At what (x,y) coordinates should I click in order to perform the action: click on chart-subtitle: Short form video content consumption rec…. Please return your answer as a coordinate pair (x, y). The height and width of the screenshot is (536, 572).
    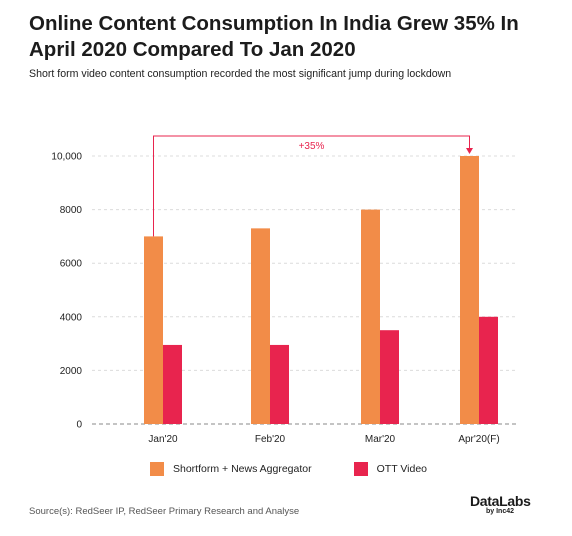
    Looking at the image, I should click on (240, 74).